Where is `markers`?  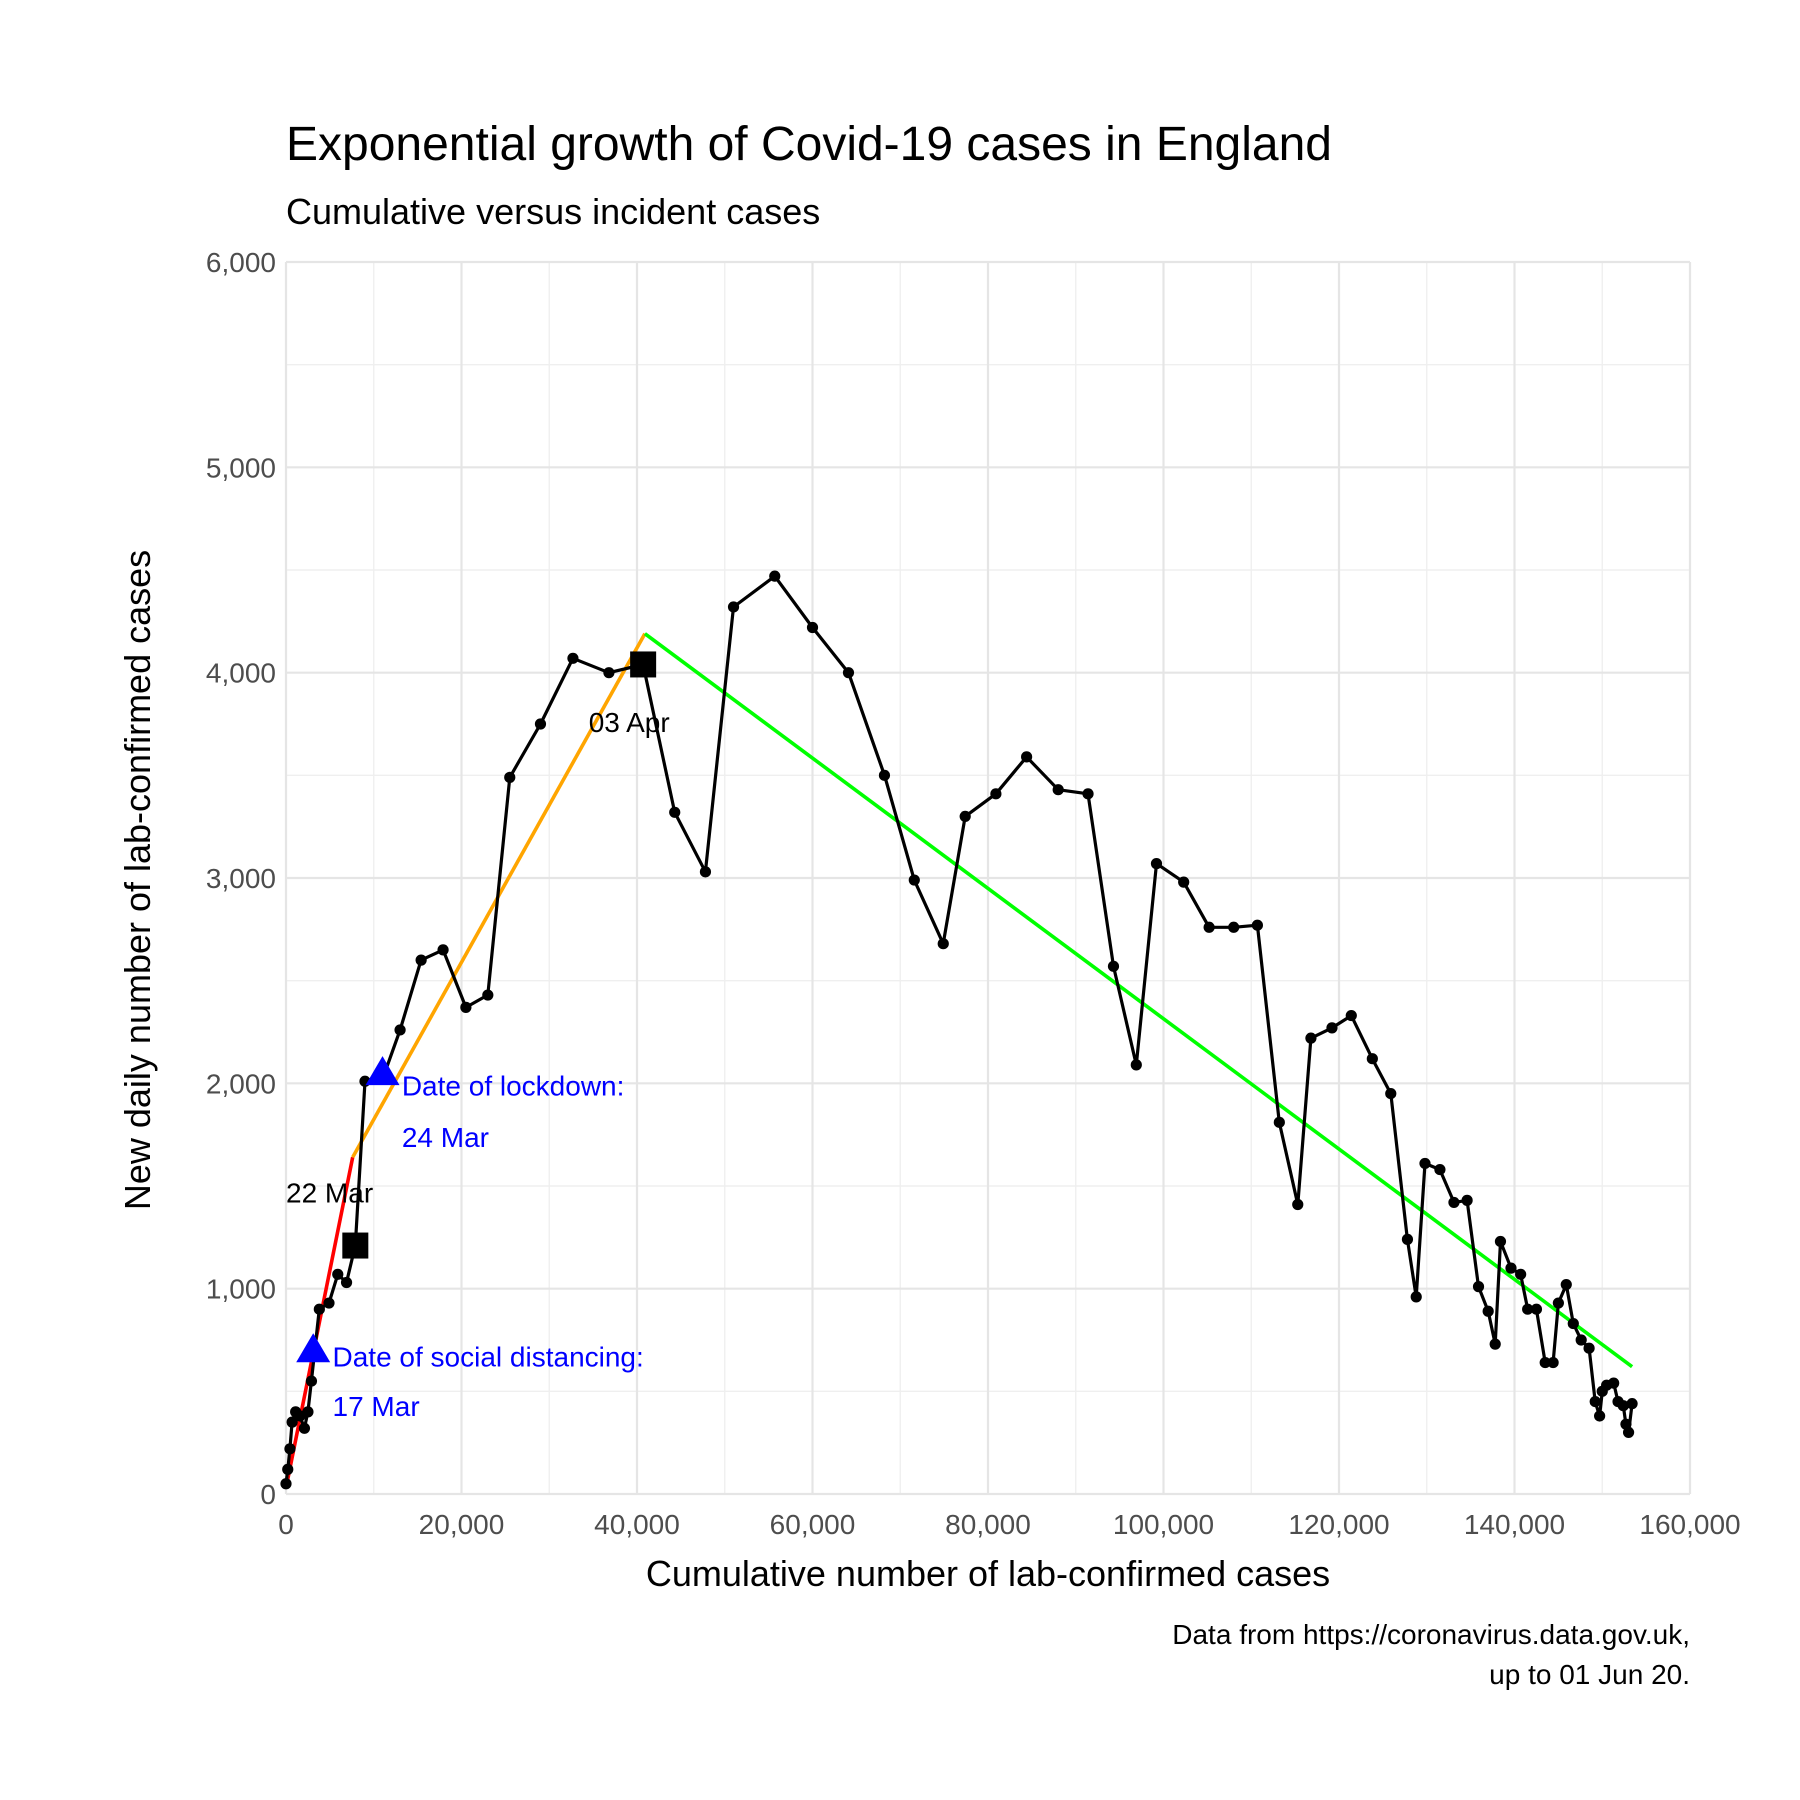 markers is located at coordinates (476, 1007).